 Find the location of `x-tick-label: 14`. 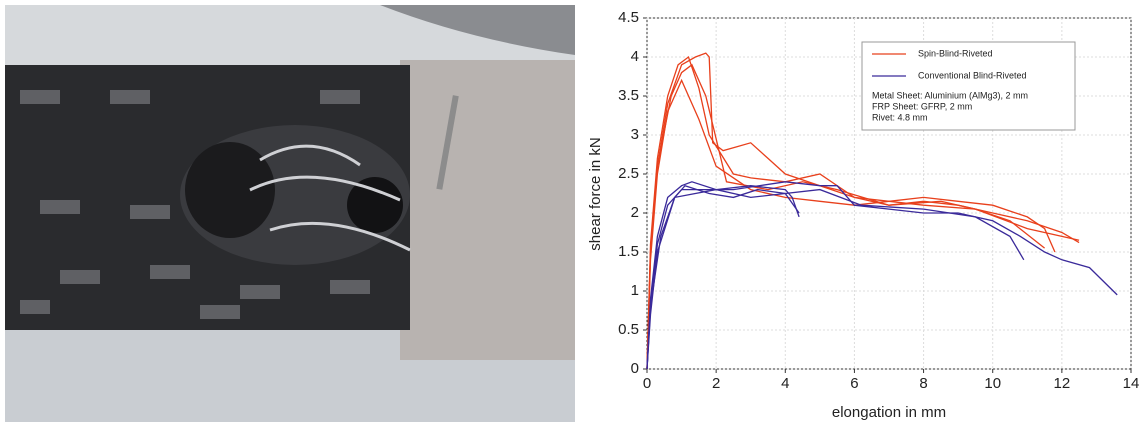

x-tick-label: 14 is located at coordinates (1131, 383).